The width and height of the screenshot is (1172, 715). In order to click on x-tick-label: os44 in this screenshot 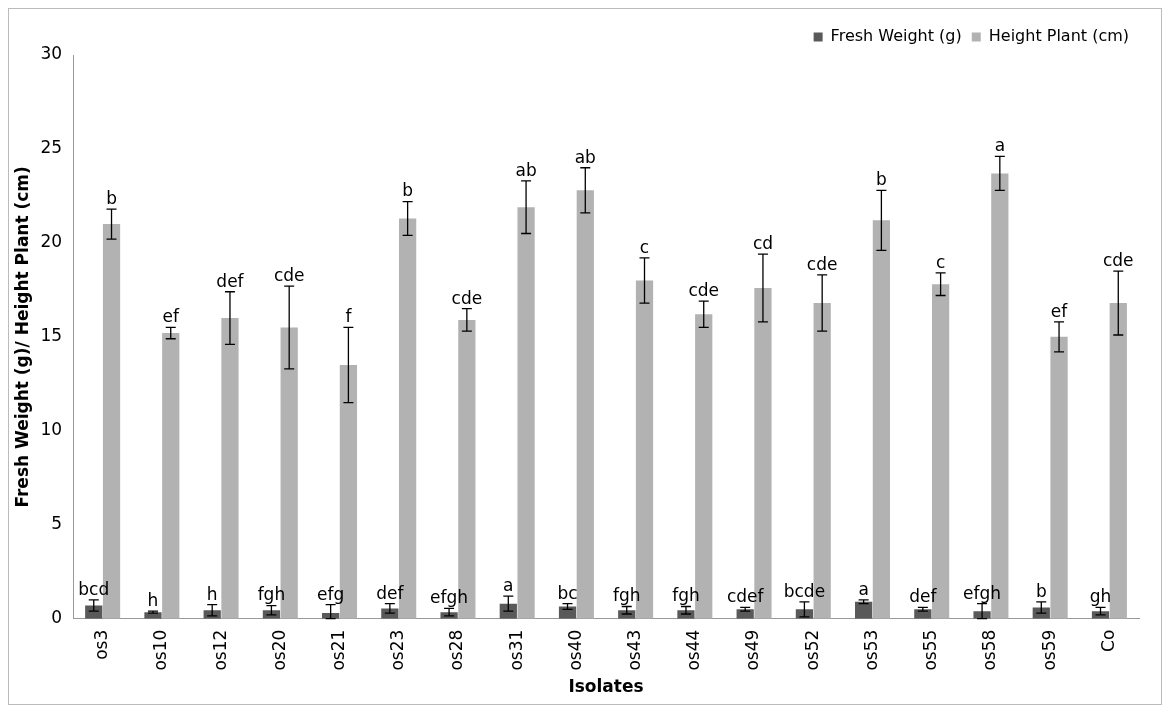, I will do `click(693, 650)`.